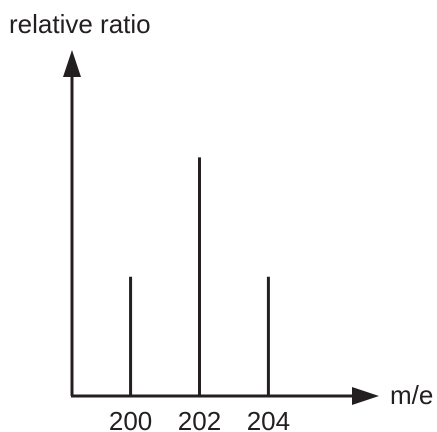  Describe the element at coordinates (268, 419) in the screenshot. I see `tick-label-204: 204` at that location.